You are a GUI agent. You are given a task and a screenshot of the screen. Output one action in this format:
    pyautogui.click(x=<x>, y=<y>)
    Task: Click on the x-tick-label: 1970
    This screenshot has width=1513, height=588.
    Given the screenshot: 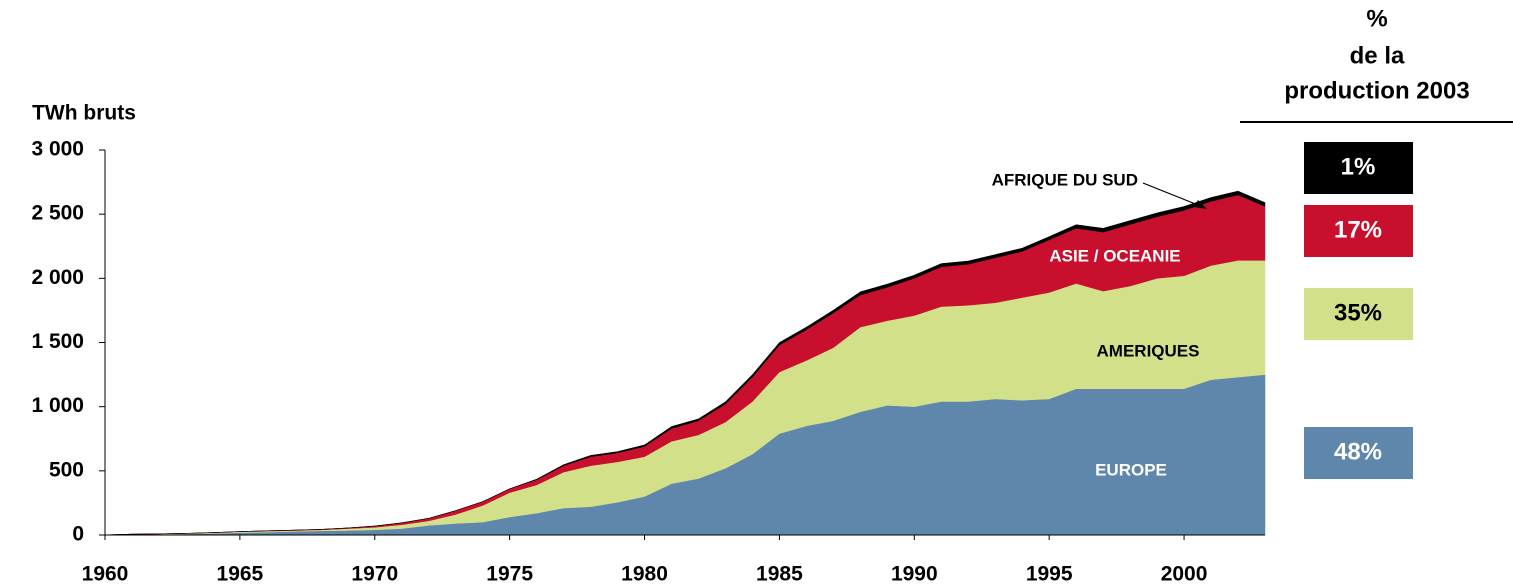 What is the action you would take?
    pyautogui.click(x=374, y=574)
    